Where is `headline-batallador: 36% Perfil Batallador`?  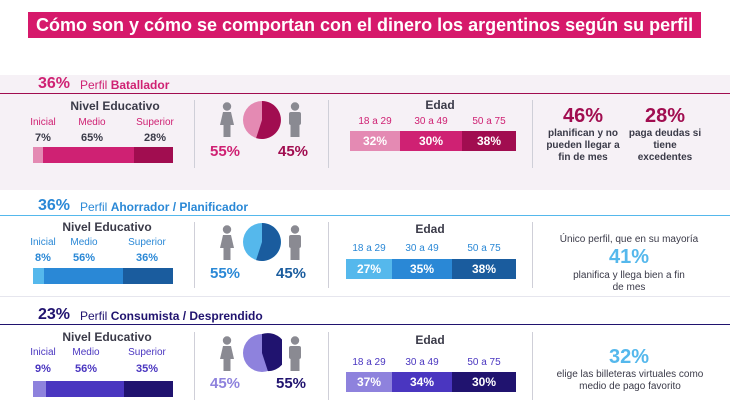 headline-batallador: 36% Perfil Batallador is located at coordinates (365, 84).